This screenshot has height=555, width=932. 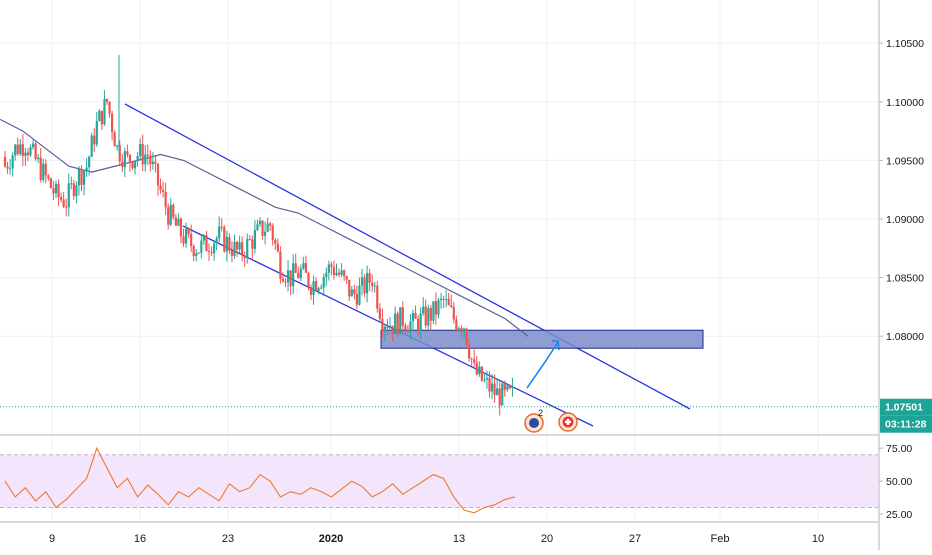 What do you see at coordinates (899, 515) in the screenshot?
I see `rsi-axis-label: 25.00` at bounding box center [899, 515].